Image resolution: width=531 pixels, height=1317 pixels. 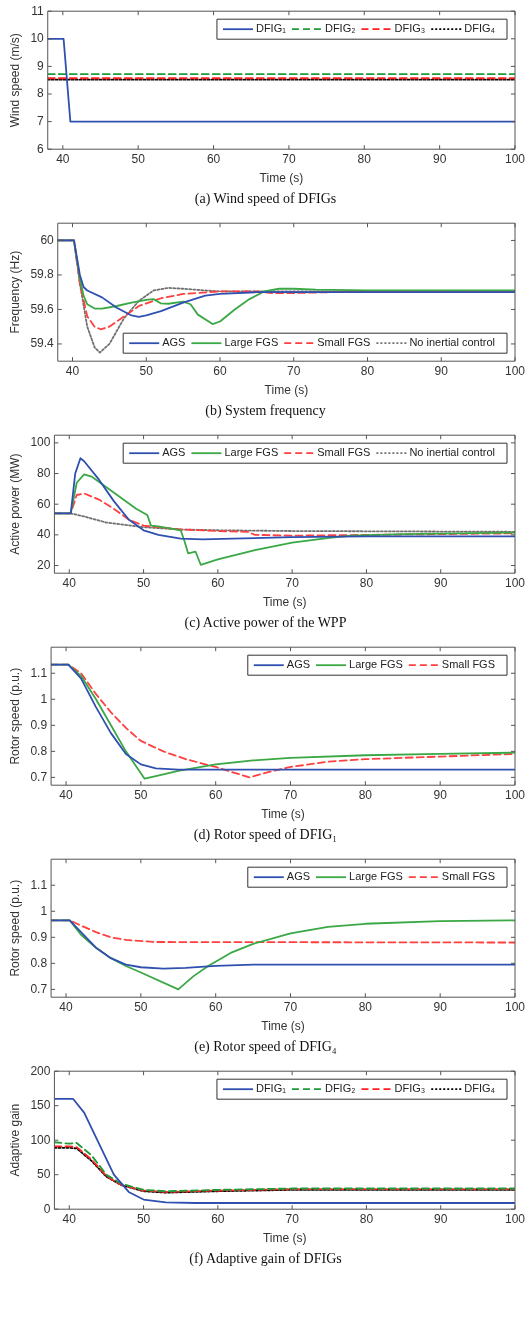 I want to click on y-axis-title: Active power (MW), so click(x=14, y=504).